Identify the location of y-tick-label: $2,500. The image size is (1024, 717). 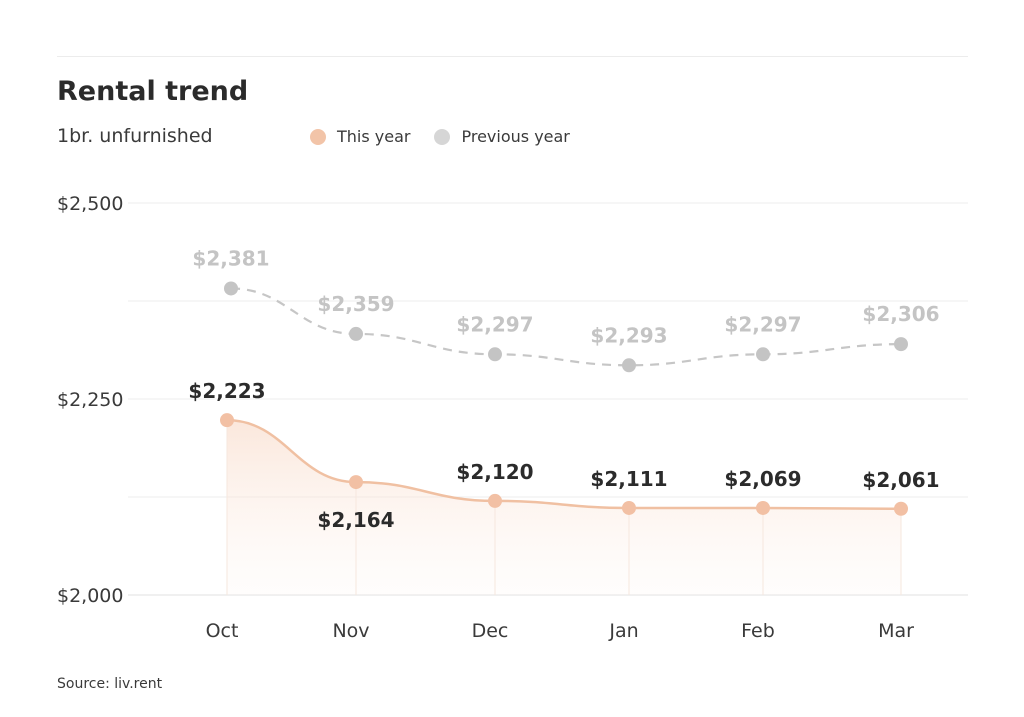
(90, 204).